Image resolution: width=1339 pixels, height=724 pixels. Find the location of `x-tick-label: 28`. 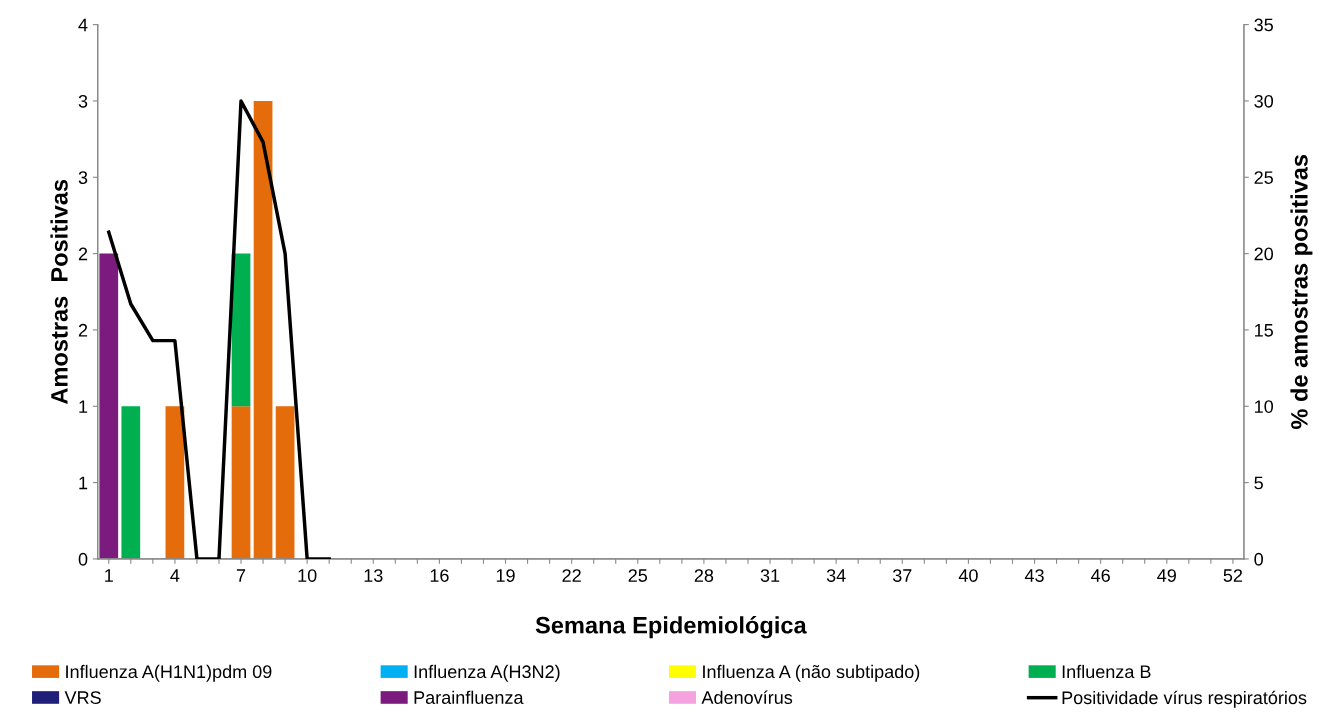

x-tick-label: 28 is located at coordinates (704, 575).